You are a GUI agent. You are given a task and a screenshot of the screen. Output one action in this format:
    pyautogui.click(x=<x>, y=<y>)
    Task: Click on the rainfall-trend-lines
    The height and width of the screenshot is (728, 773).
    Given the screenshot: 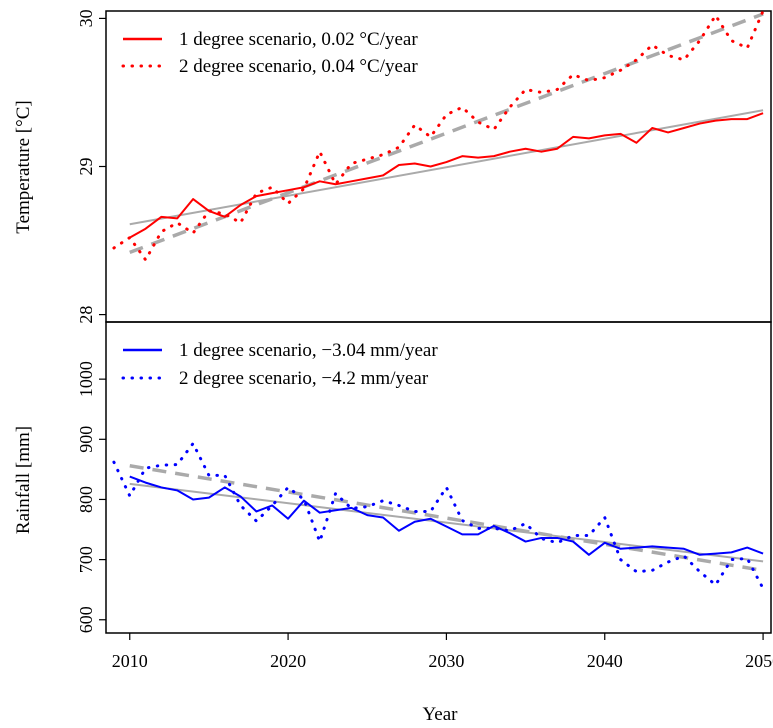 What is the action you would take?
    pyautogui.click(x=446, y=518)
    